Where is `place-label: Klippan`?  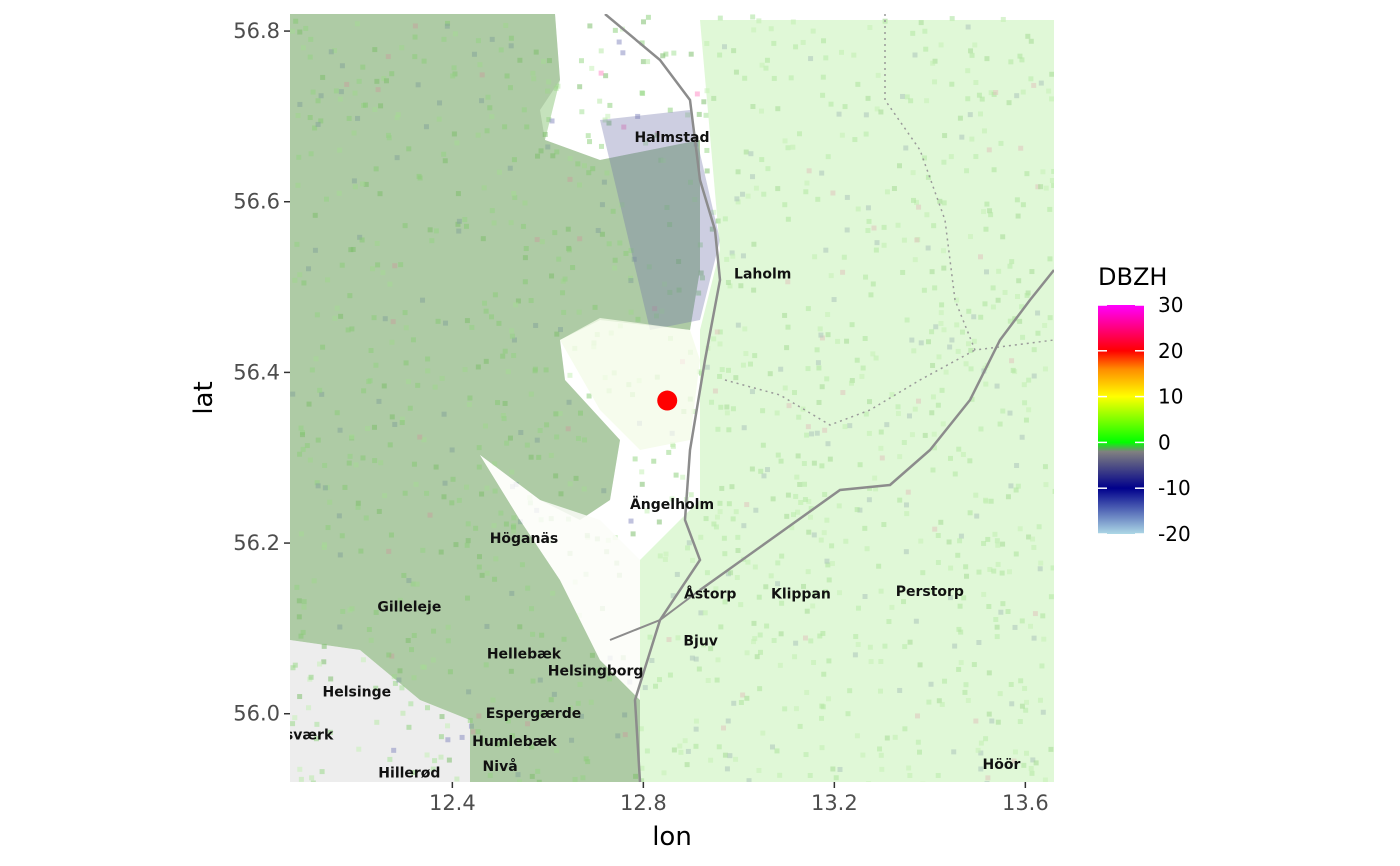 place-label: Klippan is located at coordinates (801, 595).